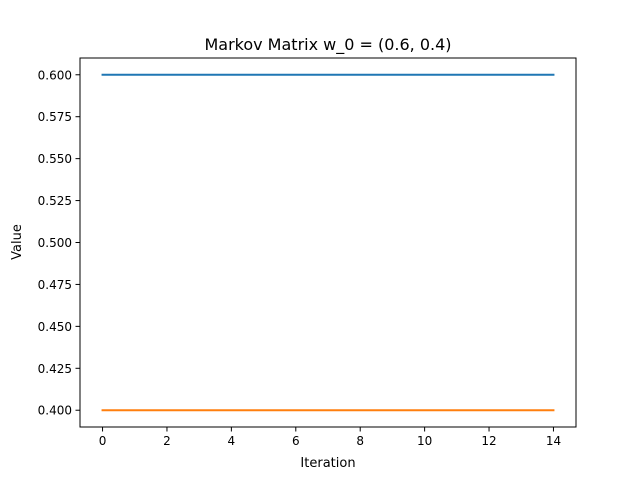 This screenshot has width=640, height=480. I want to click on x-tick-label: 12, so click(488, 441).